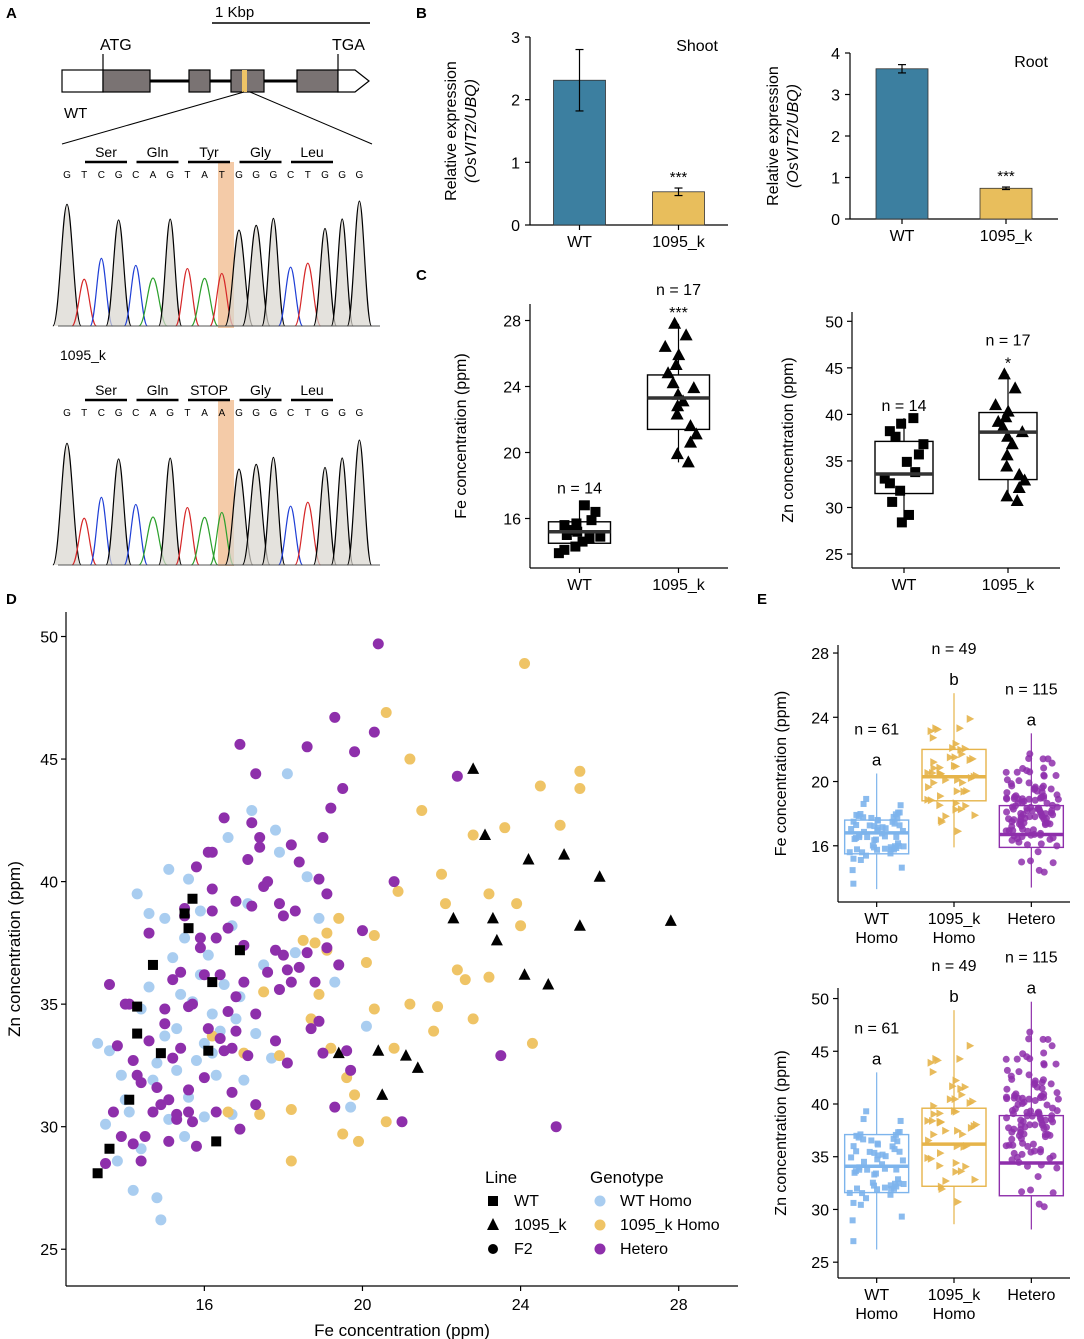  I want to click on codon-label-ser: Ser, so click(106, 152).